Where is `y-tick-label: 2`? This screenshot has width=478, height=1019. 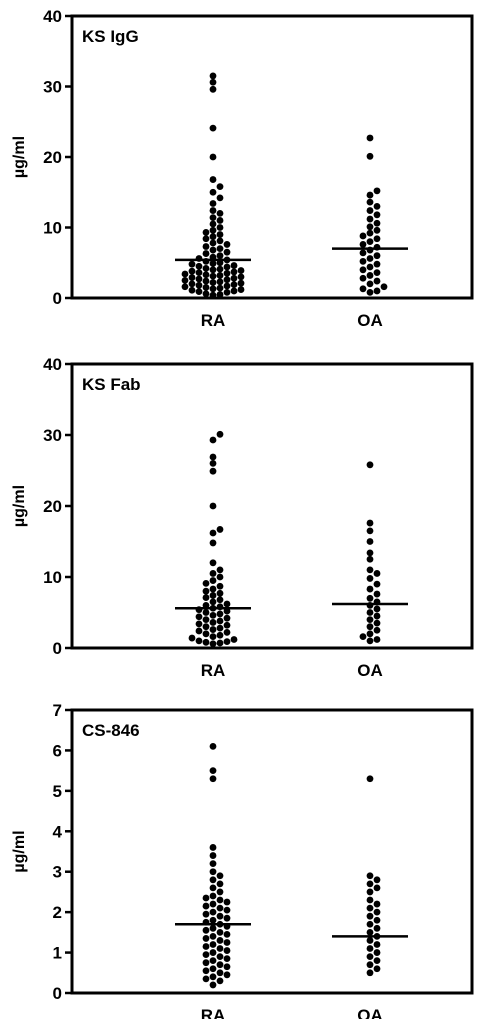 y-tick-label: 2 is located at coordinates (57, 912).